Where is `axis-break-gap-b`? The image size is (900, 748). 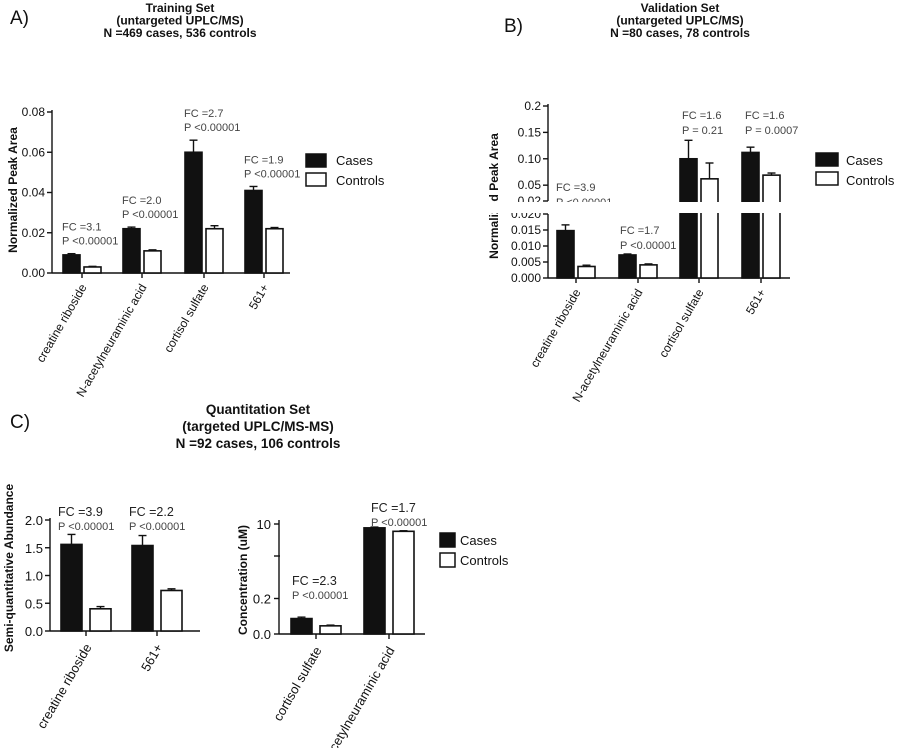 axis-break-gap-b is located at coordinates (610, 207).